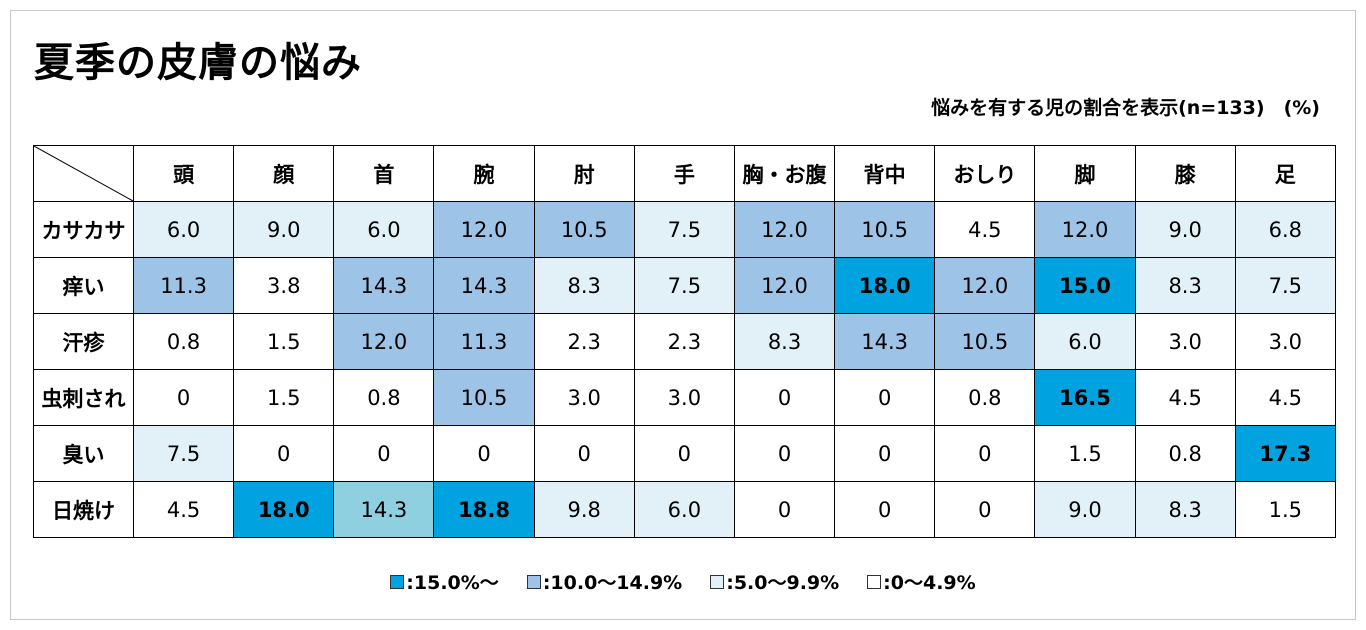 Image resolution: width=1366 pixels, height=630 pixels. What do you see at coordinates (484, 173) in the screenshot?
I see `column-header: 腕` at bounding box center [484, 173].